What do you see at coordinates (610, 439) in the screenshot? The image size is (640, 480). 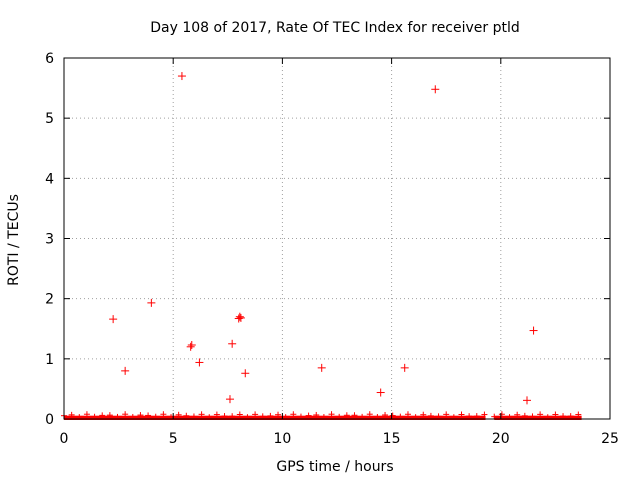 I see `x-tick-label: 25` at bounding box center [610, 439].